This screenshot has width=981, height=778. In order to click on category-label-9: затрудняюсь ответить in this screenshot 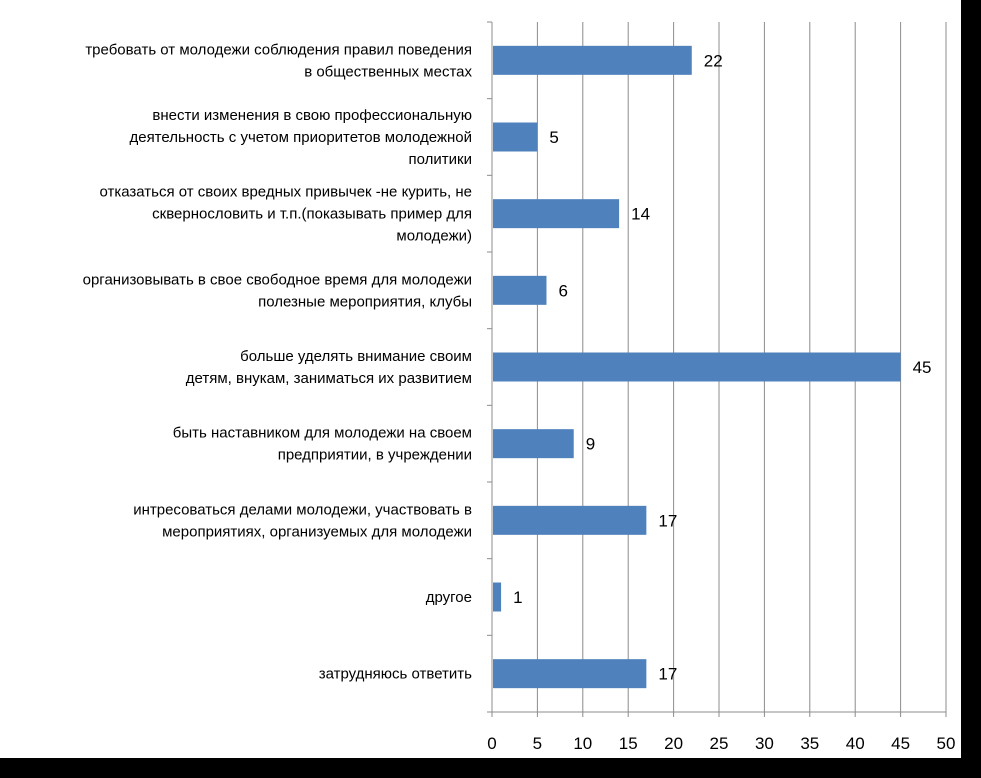, I will do `click(395, 674)`.